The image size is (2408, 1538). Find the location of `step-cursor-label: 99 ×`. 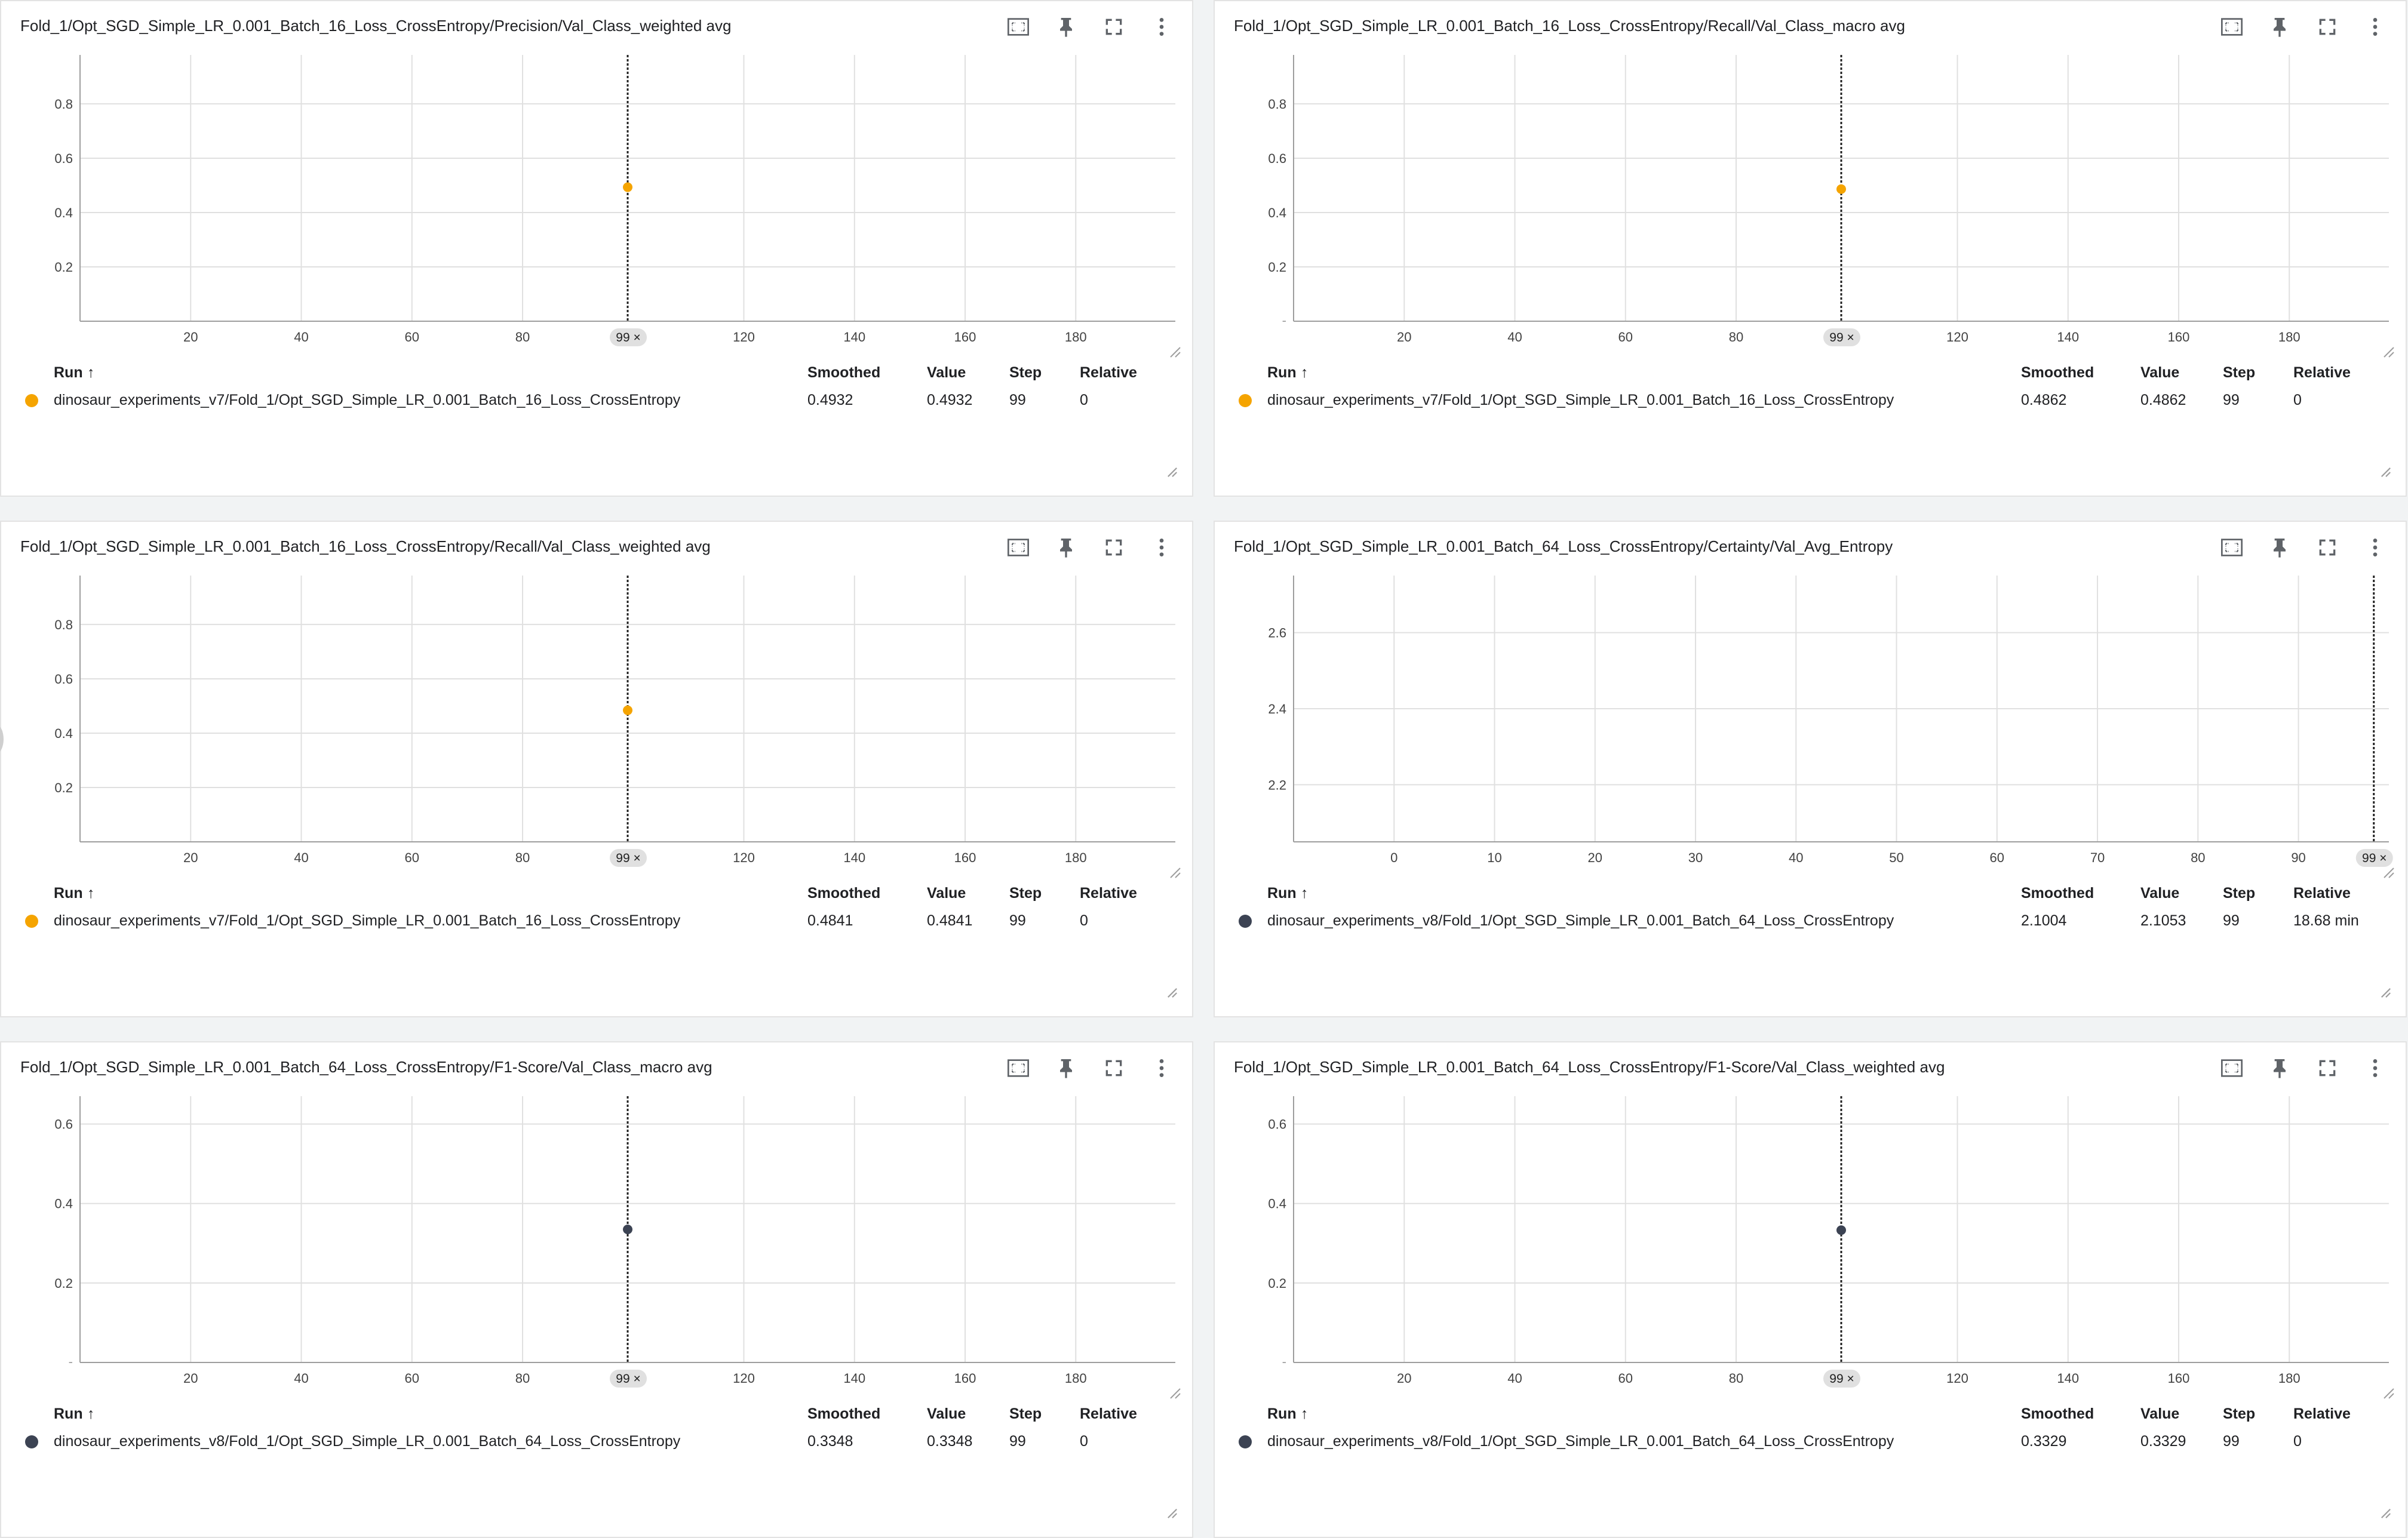

step-cursor-label: 99 × is located at coordinates (1841, 1379).